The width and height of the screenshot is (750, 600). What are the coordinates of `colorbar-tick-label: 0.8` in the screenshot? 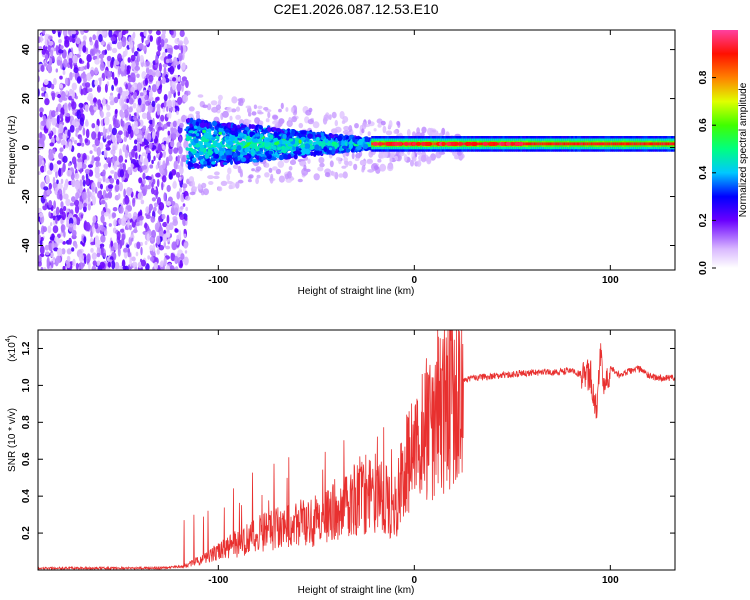 It's located at (703, 77).